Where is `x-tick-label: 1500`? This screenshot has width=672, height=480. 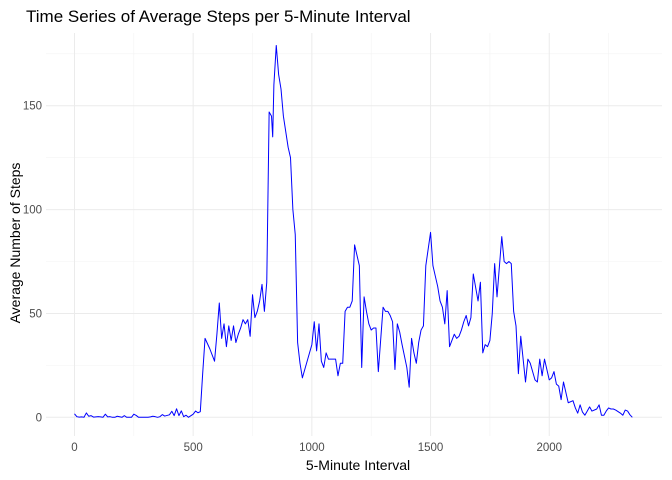 x-tick-label: 1500 is located at coordinates (431, 448).